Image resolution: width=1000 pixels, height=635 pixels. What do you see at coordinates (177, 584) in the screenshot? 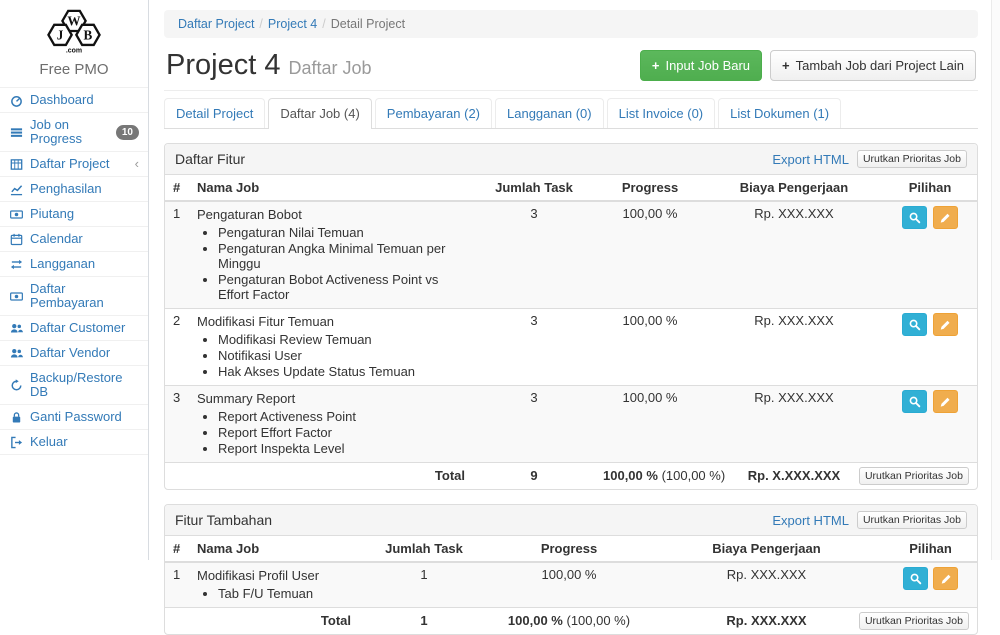
I see `row-number: 1` at bounding box center [177, 584].